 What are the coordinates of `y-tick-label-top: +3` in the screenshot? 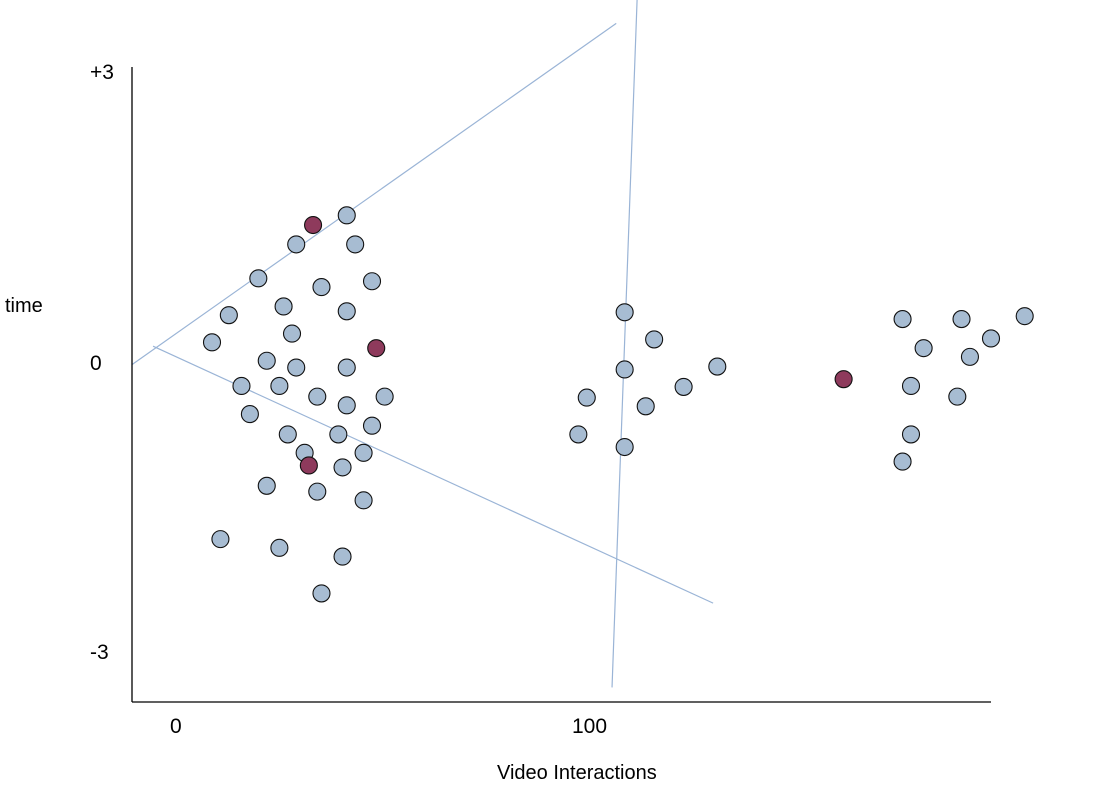 It's located at (102, 72).